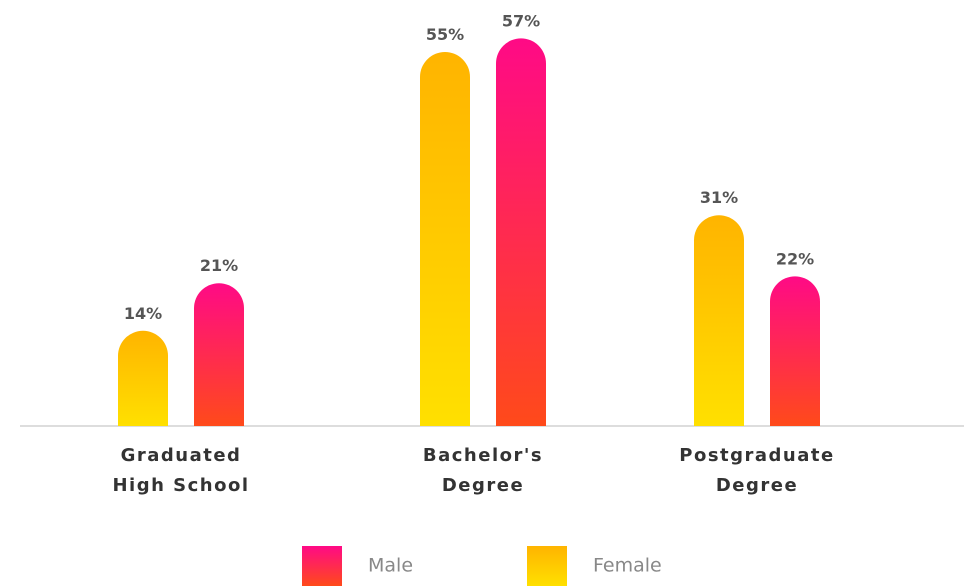 This screenshot has width=964, height=587. Describe the element at coordinates (390, 566) in the screenshot. I see `legend-label: Male` at that location.